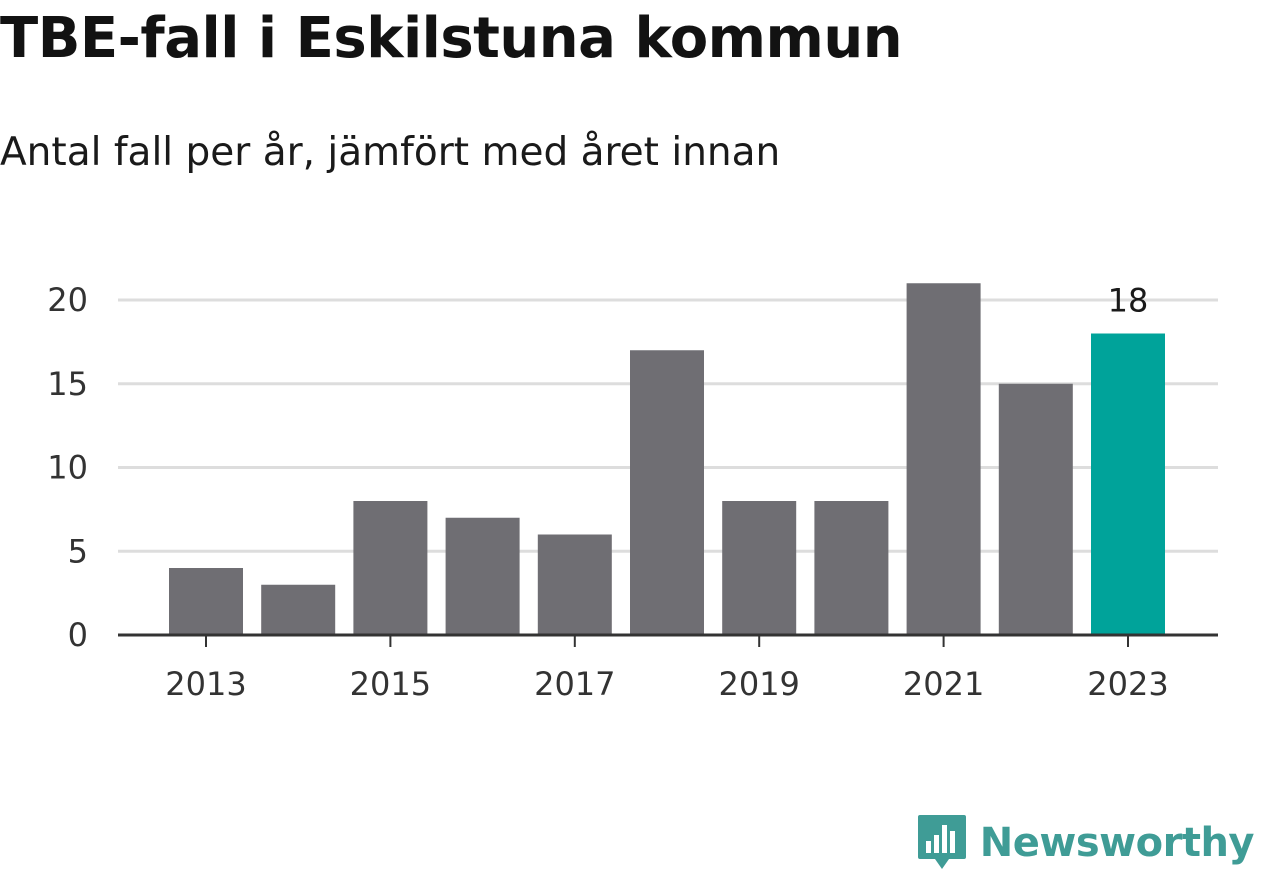 This screenshot has width=1262, height=879. I want to click on x-axis, so click(668, 640).